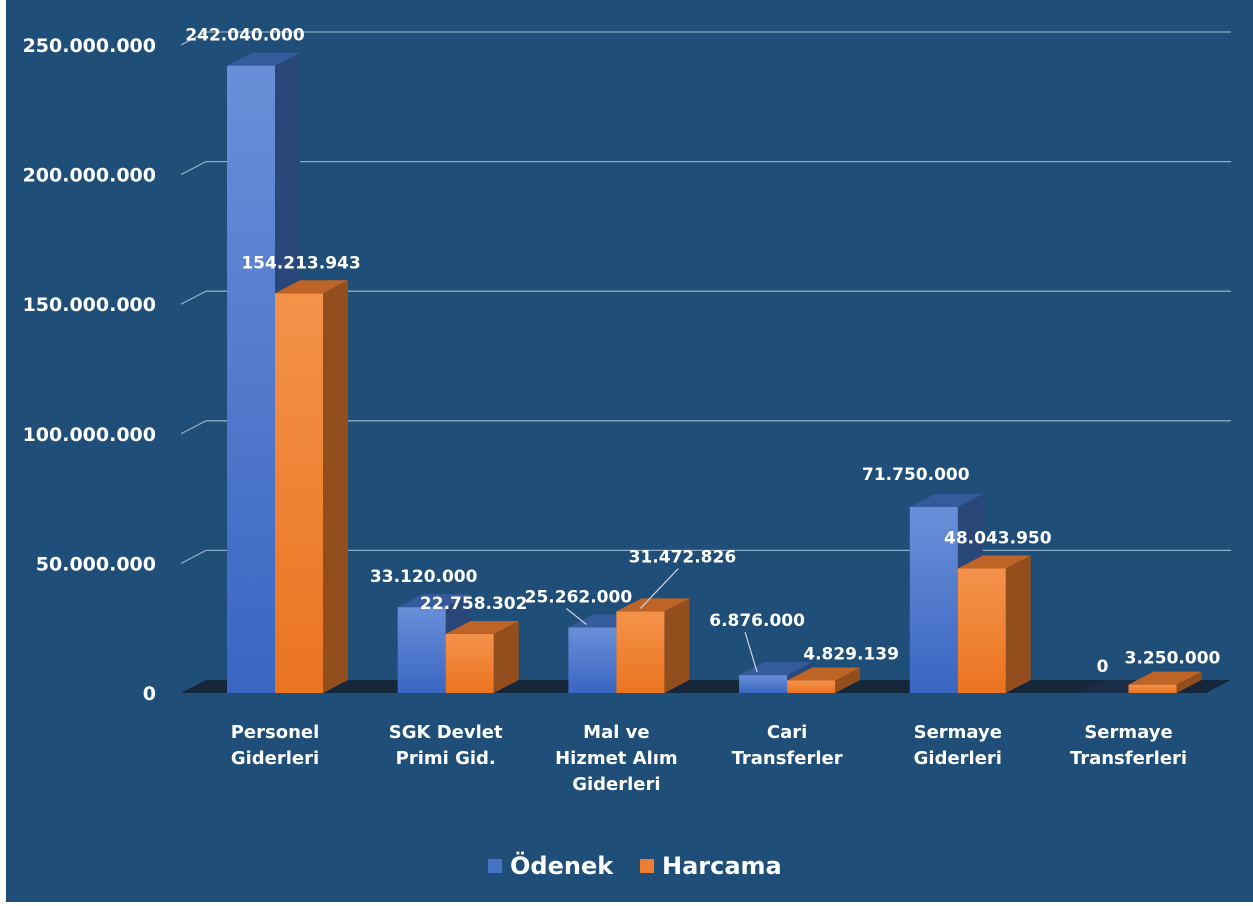  Describe the element at coordinates (89, 435) in the screenshot. I see `y-tick-label: 100.000.000` at that location.